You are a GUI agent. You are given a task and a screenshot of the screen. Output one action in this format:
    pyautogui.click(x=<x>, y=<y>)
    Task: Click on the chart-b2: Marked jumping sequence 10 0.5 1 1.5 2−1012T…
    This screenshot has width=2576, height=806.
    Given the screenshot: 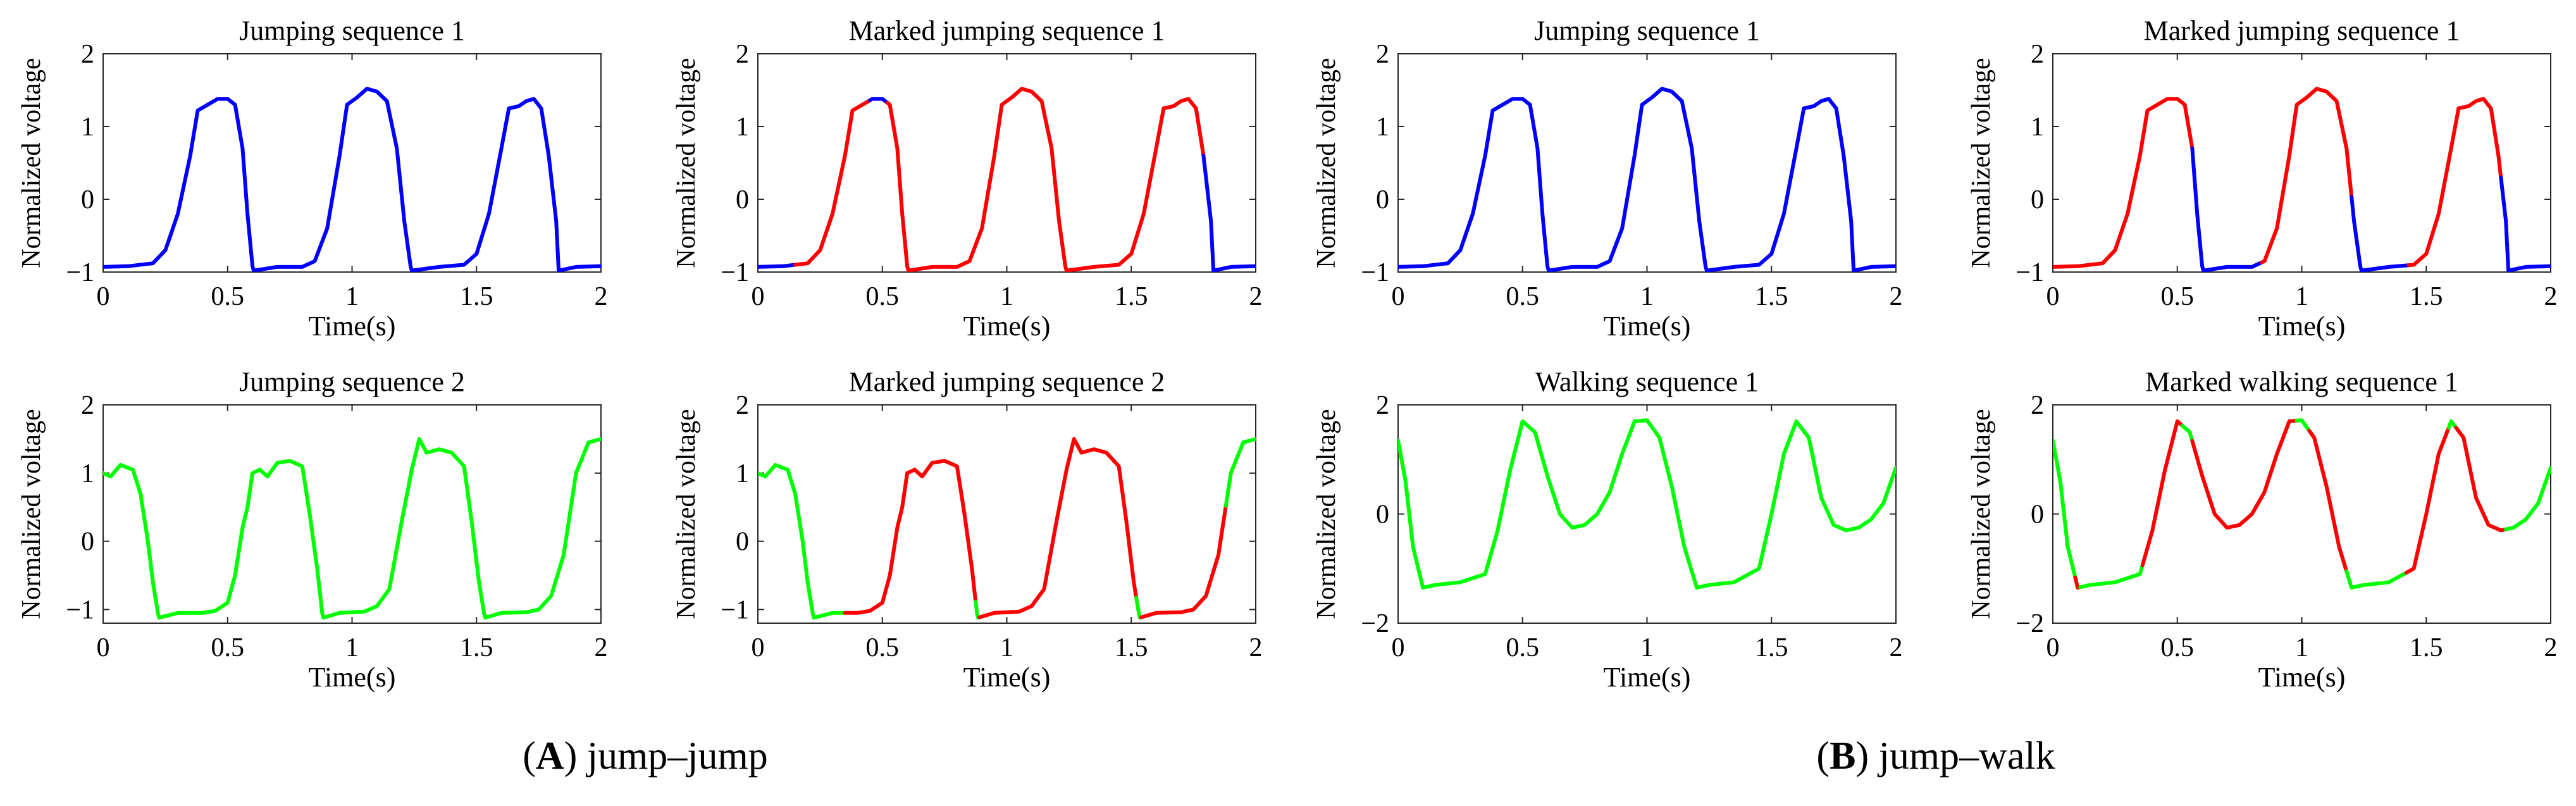 What is the action you would take?
    pyautogui.click(x=2263, y=178)
    